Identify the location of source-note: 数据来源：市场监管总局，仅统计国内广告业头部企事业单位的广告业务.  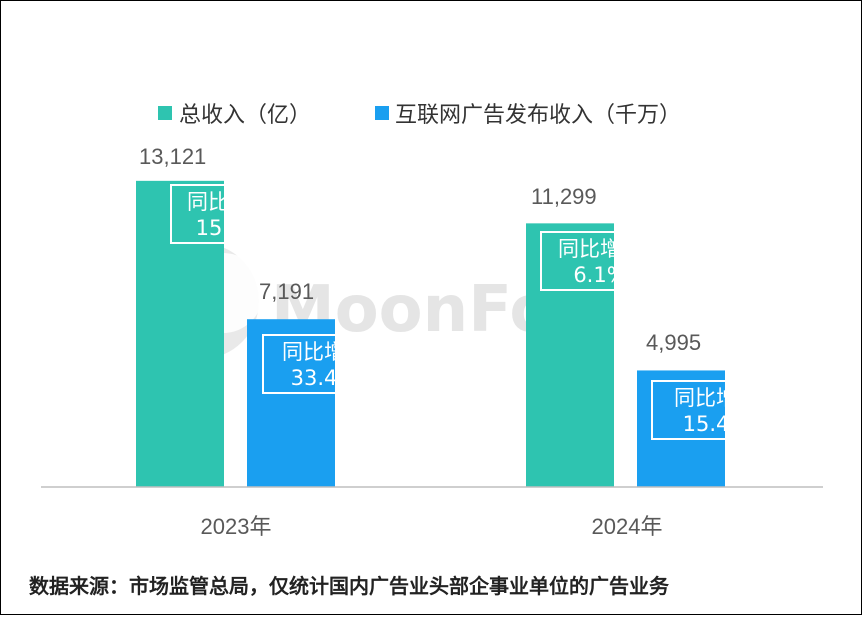
(349, 586).